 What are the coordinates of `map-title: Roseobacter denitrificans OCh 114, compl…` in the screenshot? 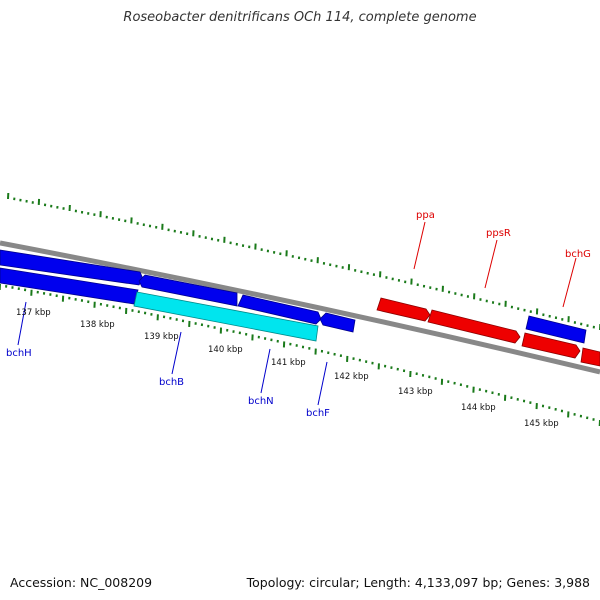 It's located at (300, 17).